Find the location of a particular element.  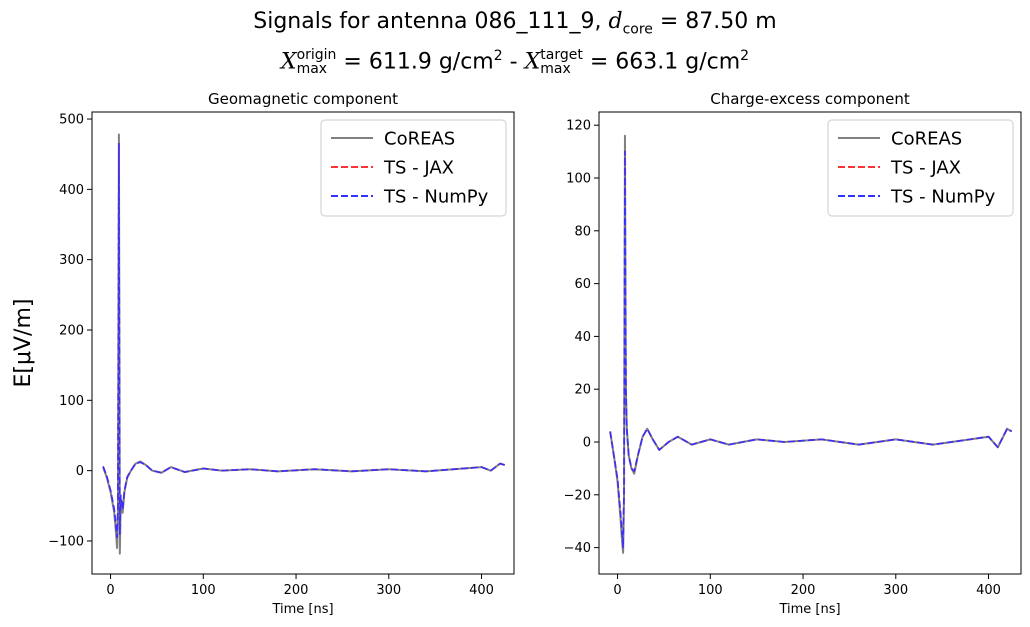

title-dcore-symbol: d is located at coordinates (615, 21).